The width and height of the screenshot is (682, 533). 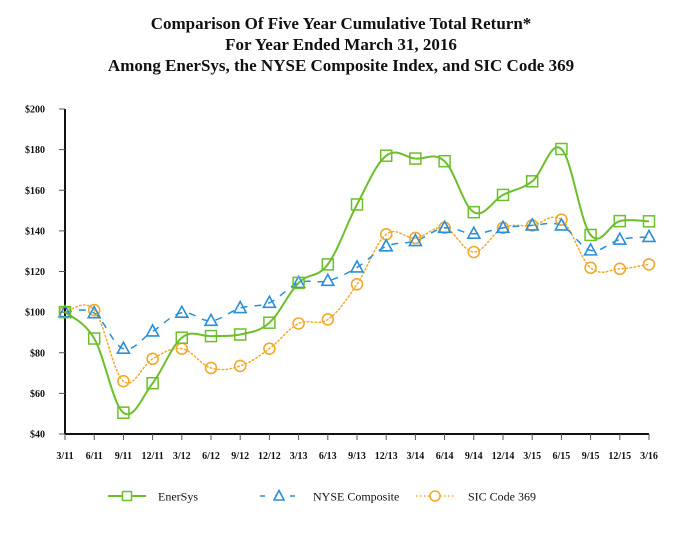 What do you see at coordinates (619, 456) in the screenshot?
I see `x-tick-label: 12/15` at bounding box center [619, 456].